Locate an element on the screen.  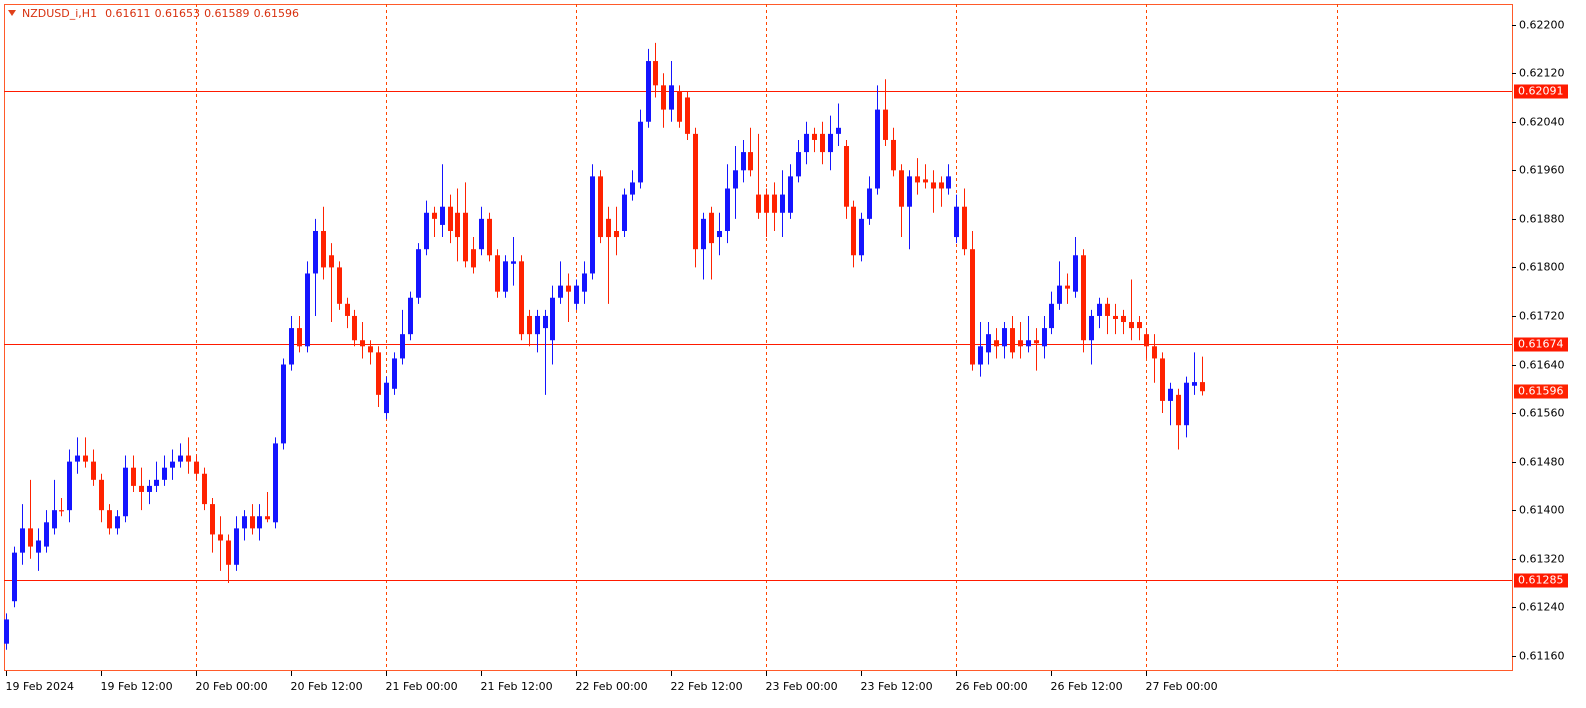
x-tick-label: 19 Feb 12:00 is located at coordinates (137, 686).